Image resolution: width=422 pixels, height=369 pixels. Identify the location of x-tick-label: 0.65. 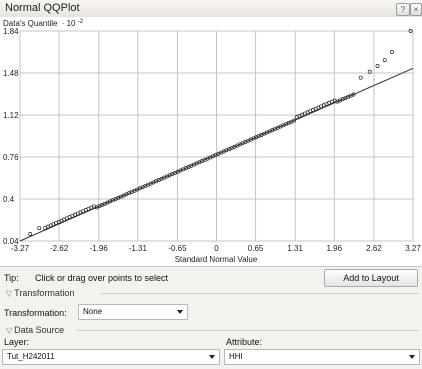
(256, 248).